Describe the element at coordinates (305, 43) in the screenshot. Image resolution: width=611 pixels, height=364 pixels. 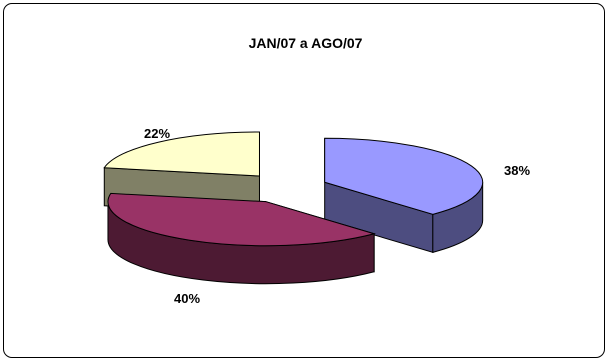
I see `chart-title: JAN/07 a AGO/07` at that location.